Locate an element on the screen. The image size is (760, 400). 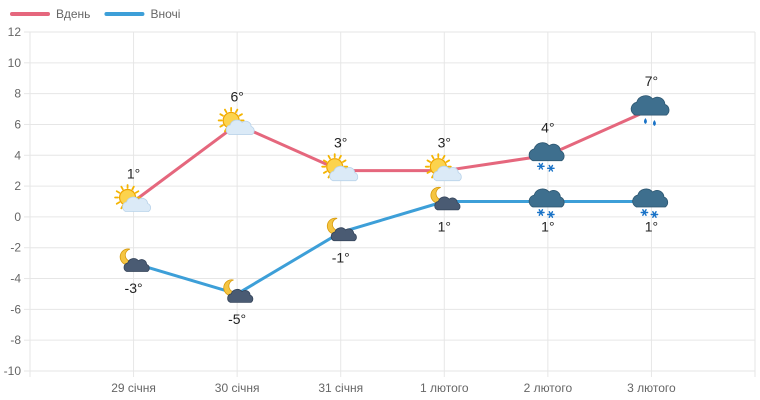
temperature-label: 7° is located at coordinates (651, 81).